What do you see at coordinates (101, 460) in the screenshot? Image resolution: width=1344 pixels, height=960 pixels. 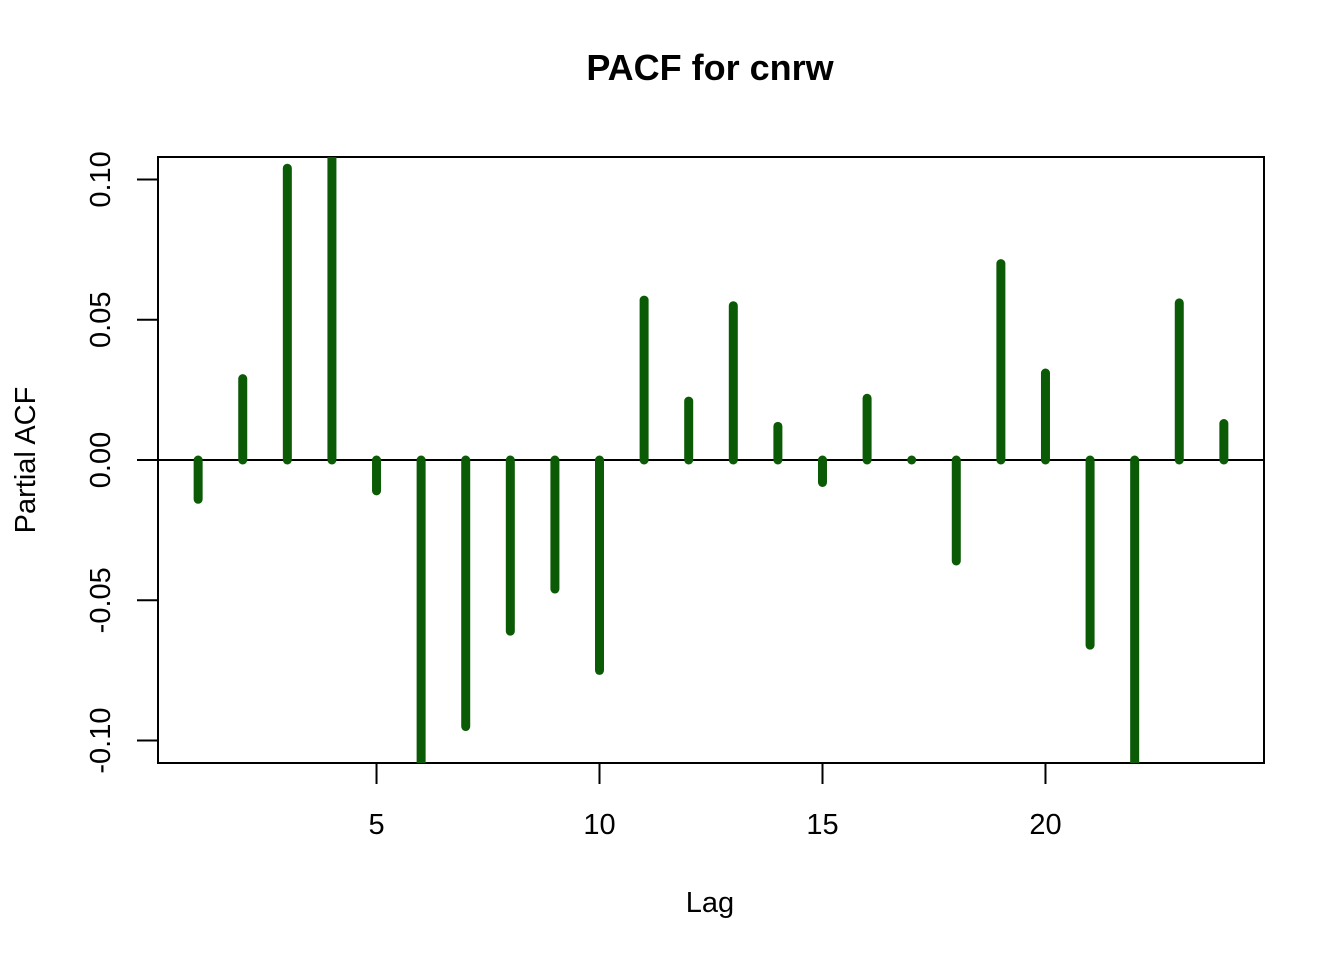 I see `y-tick-label: 0.00` at bounding box center [101, 460].